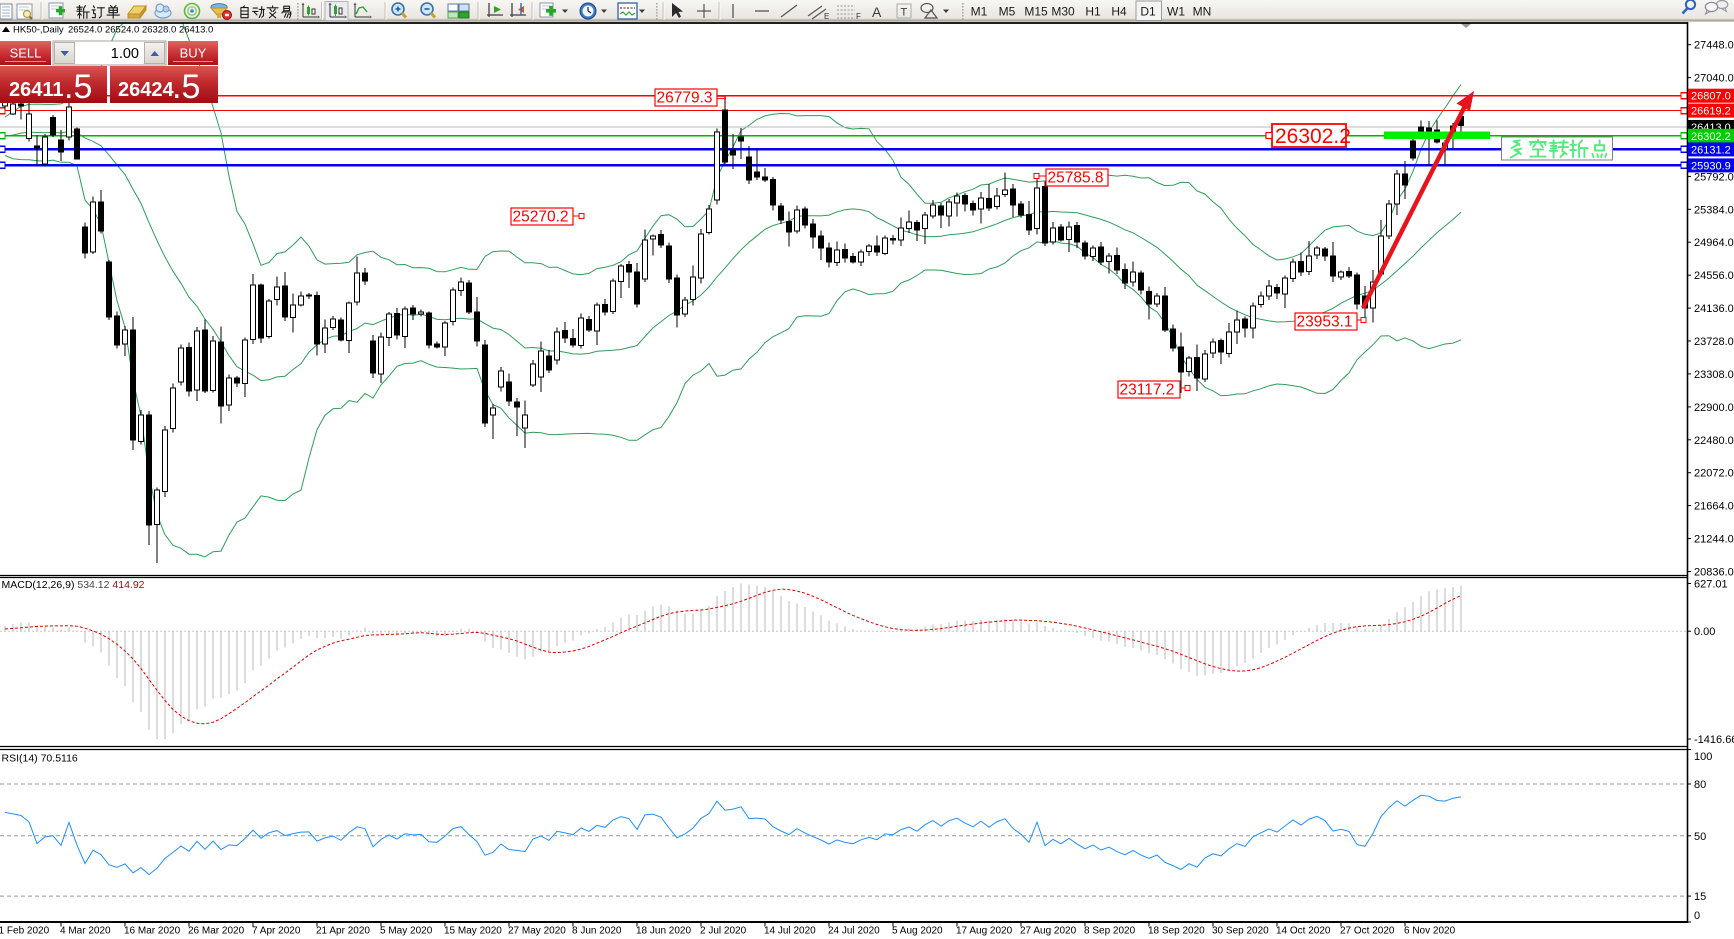  Describe the element at coordinates (1714, 210) in the screenshot. I see `svg-text: 25384.0` at that location.